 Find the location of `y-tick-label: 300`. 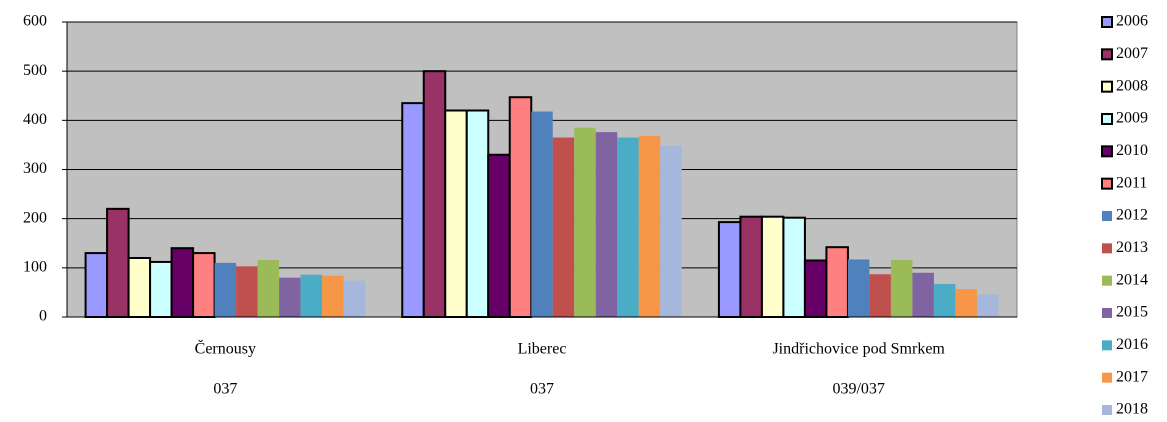

y-tick-label: 300 is located at coordinates (35, 168).